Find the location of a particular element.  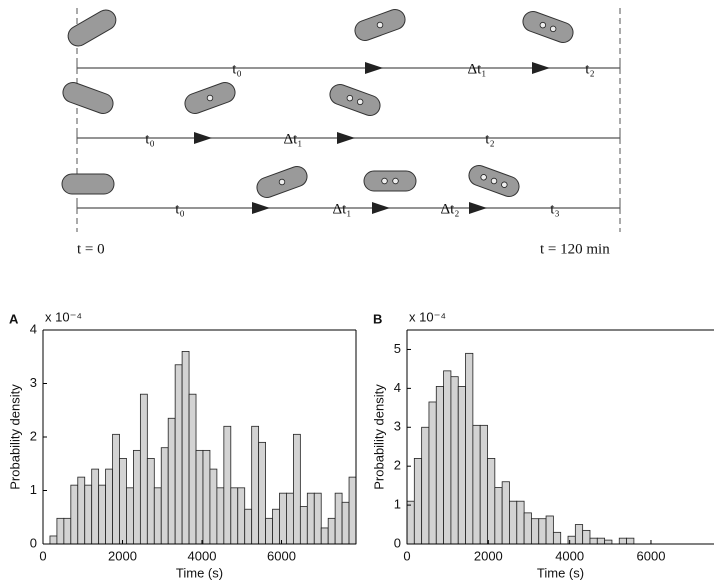

interval-label: Δt₂ is located at coordinates (449, 209).